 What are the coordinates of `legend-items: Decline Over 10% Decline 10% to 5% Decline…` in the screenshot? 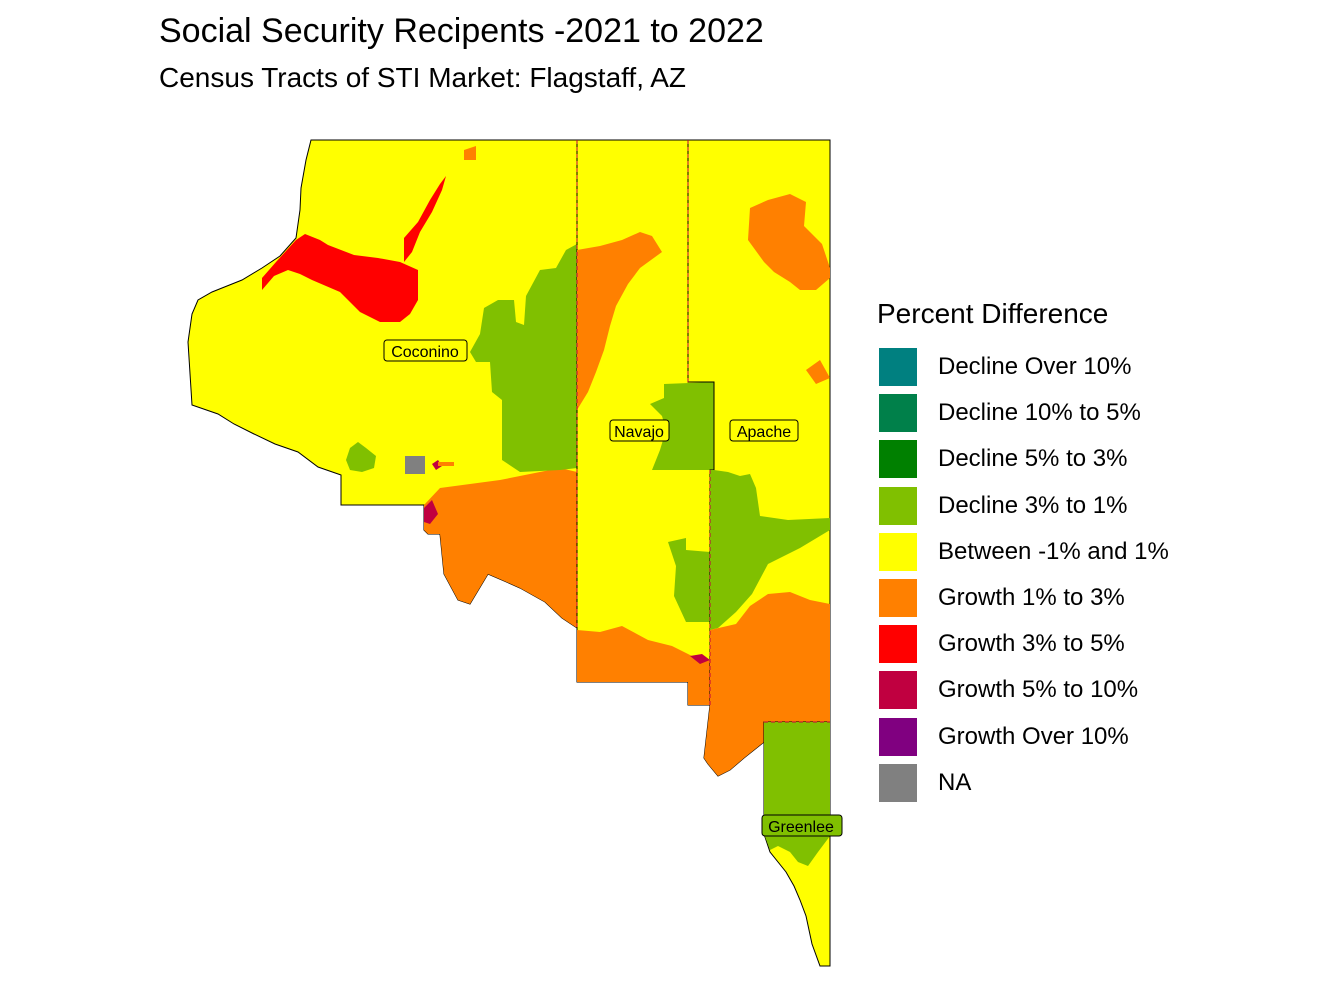 It's located at (1023, 575).